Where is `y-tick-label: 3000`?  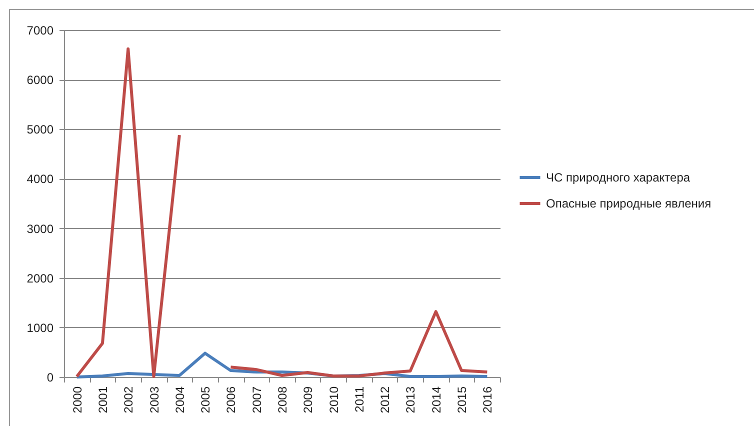
y-tick-label: 3000 is located at coordinates (40, 229).